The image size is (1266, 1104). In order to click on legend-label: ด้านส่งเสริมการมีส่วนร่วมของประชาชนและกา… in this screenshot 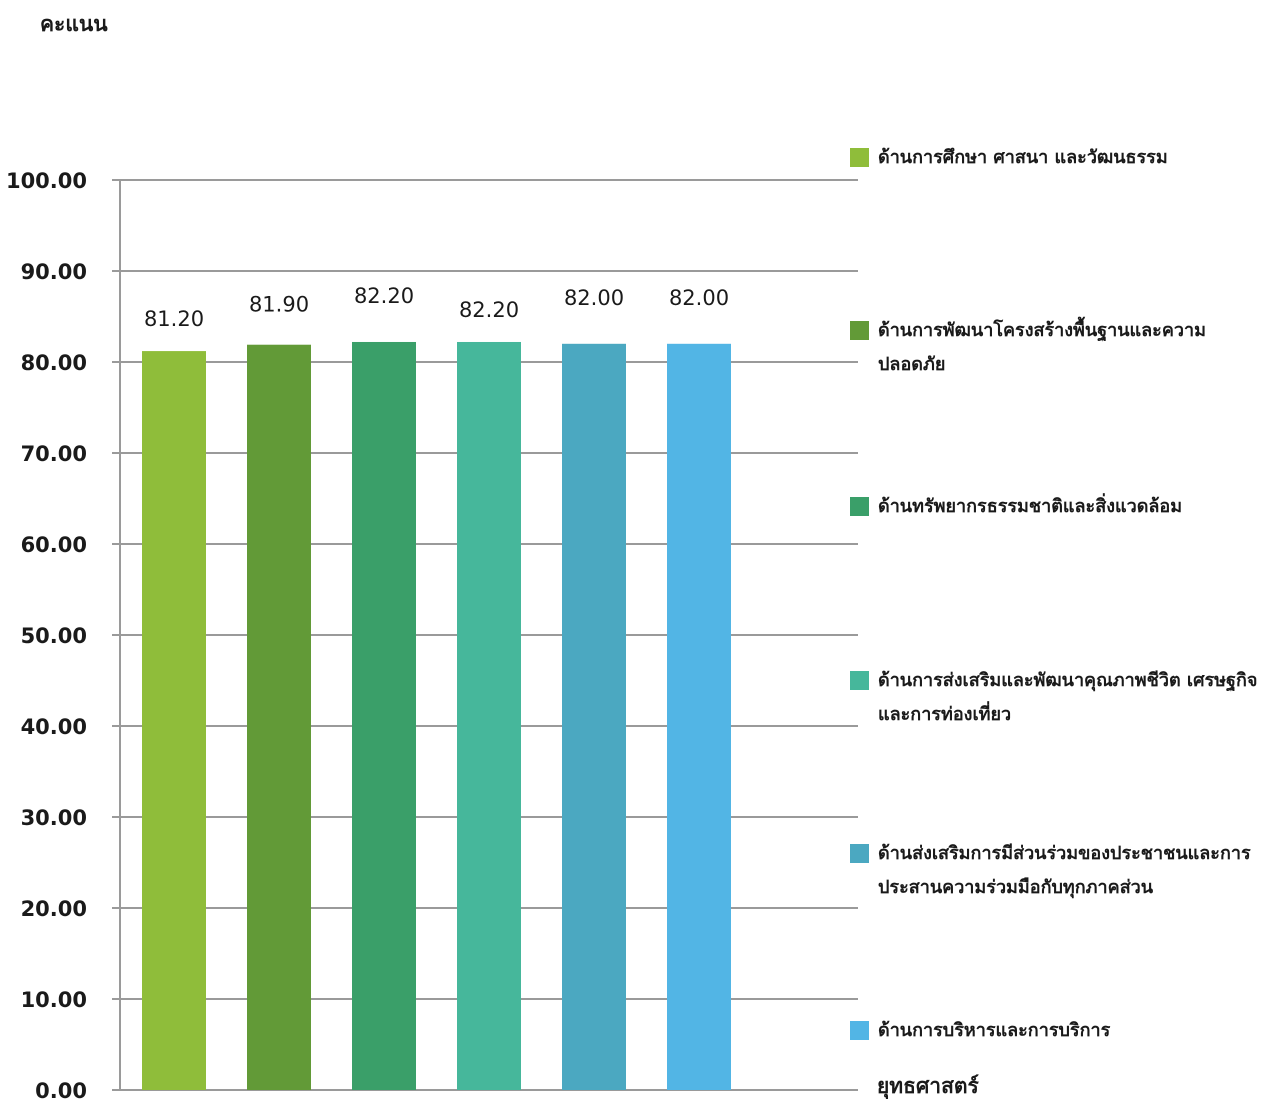, I will do `click(1064, 870)`.